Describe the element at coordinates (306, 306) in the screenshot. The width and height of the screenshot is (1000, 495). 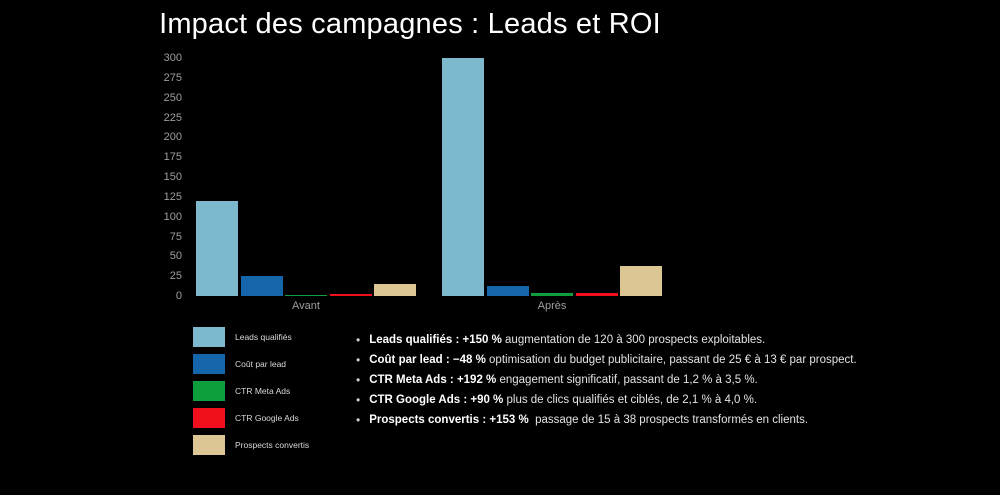
I see `x-axis-label-avant: Avant` at that location.